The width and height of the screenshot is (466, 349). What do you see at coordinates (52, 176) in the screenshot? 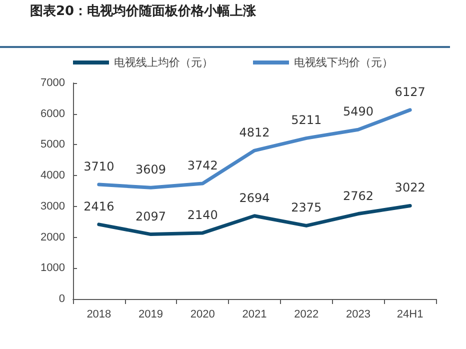
I see `y-tick-label: 4000` at bounding box center [52, 176].